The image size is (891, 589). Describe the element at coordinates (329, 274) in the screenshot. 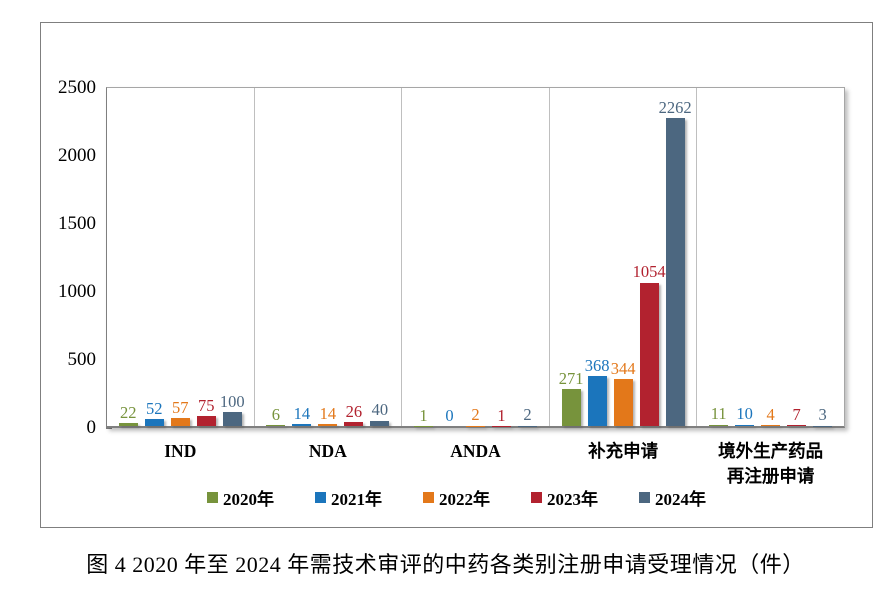

I see `category-column-NDA: 6 14 14 26 40 NDA` at that location.